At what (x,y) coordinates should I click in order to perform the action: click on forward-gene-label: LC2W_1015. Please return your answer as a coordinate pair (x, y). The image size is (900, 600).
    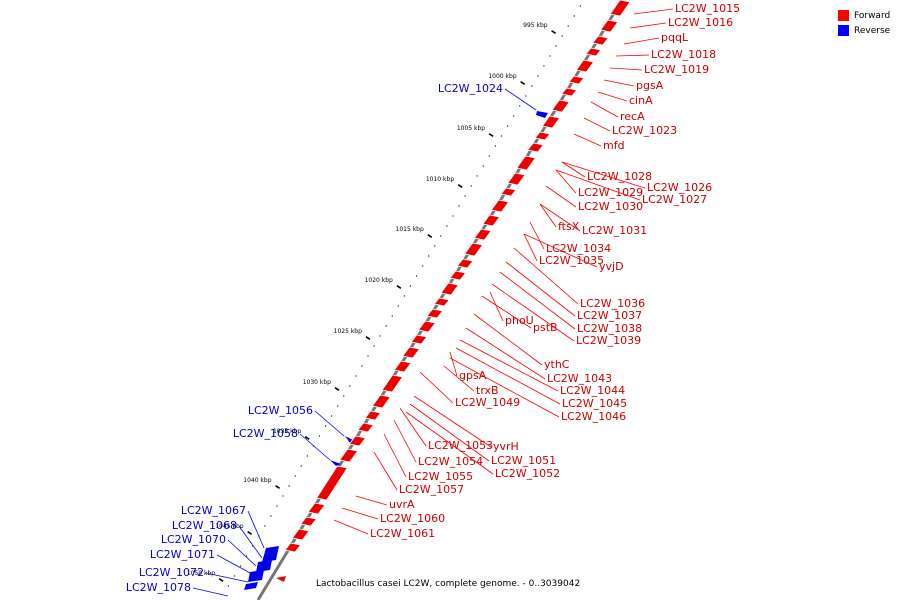
    Looking at the image, I should click on (707, 8).